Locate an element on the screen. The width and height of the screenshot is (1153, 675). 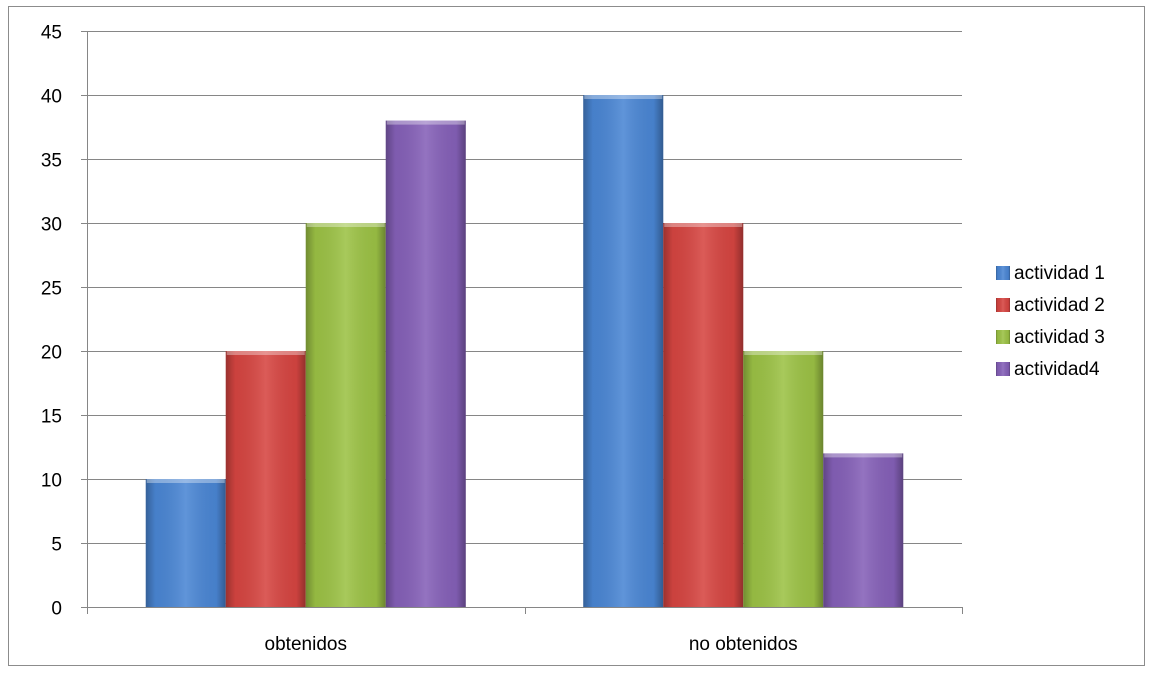
y-tick-label: 25 is located at coordinates (51, 289).